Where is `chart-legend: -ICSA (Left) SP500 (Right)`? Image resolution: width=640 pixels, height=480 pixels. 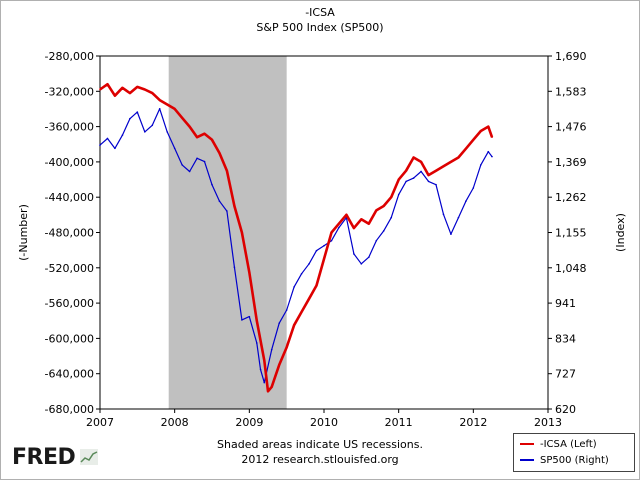 chart-legend: -ICSA (Left) SP500 (Right) is located at coordinates (574, 452).